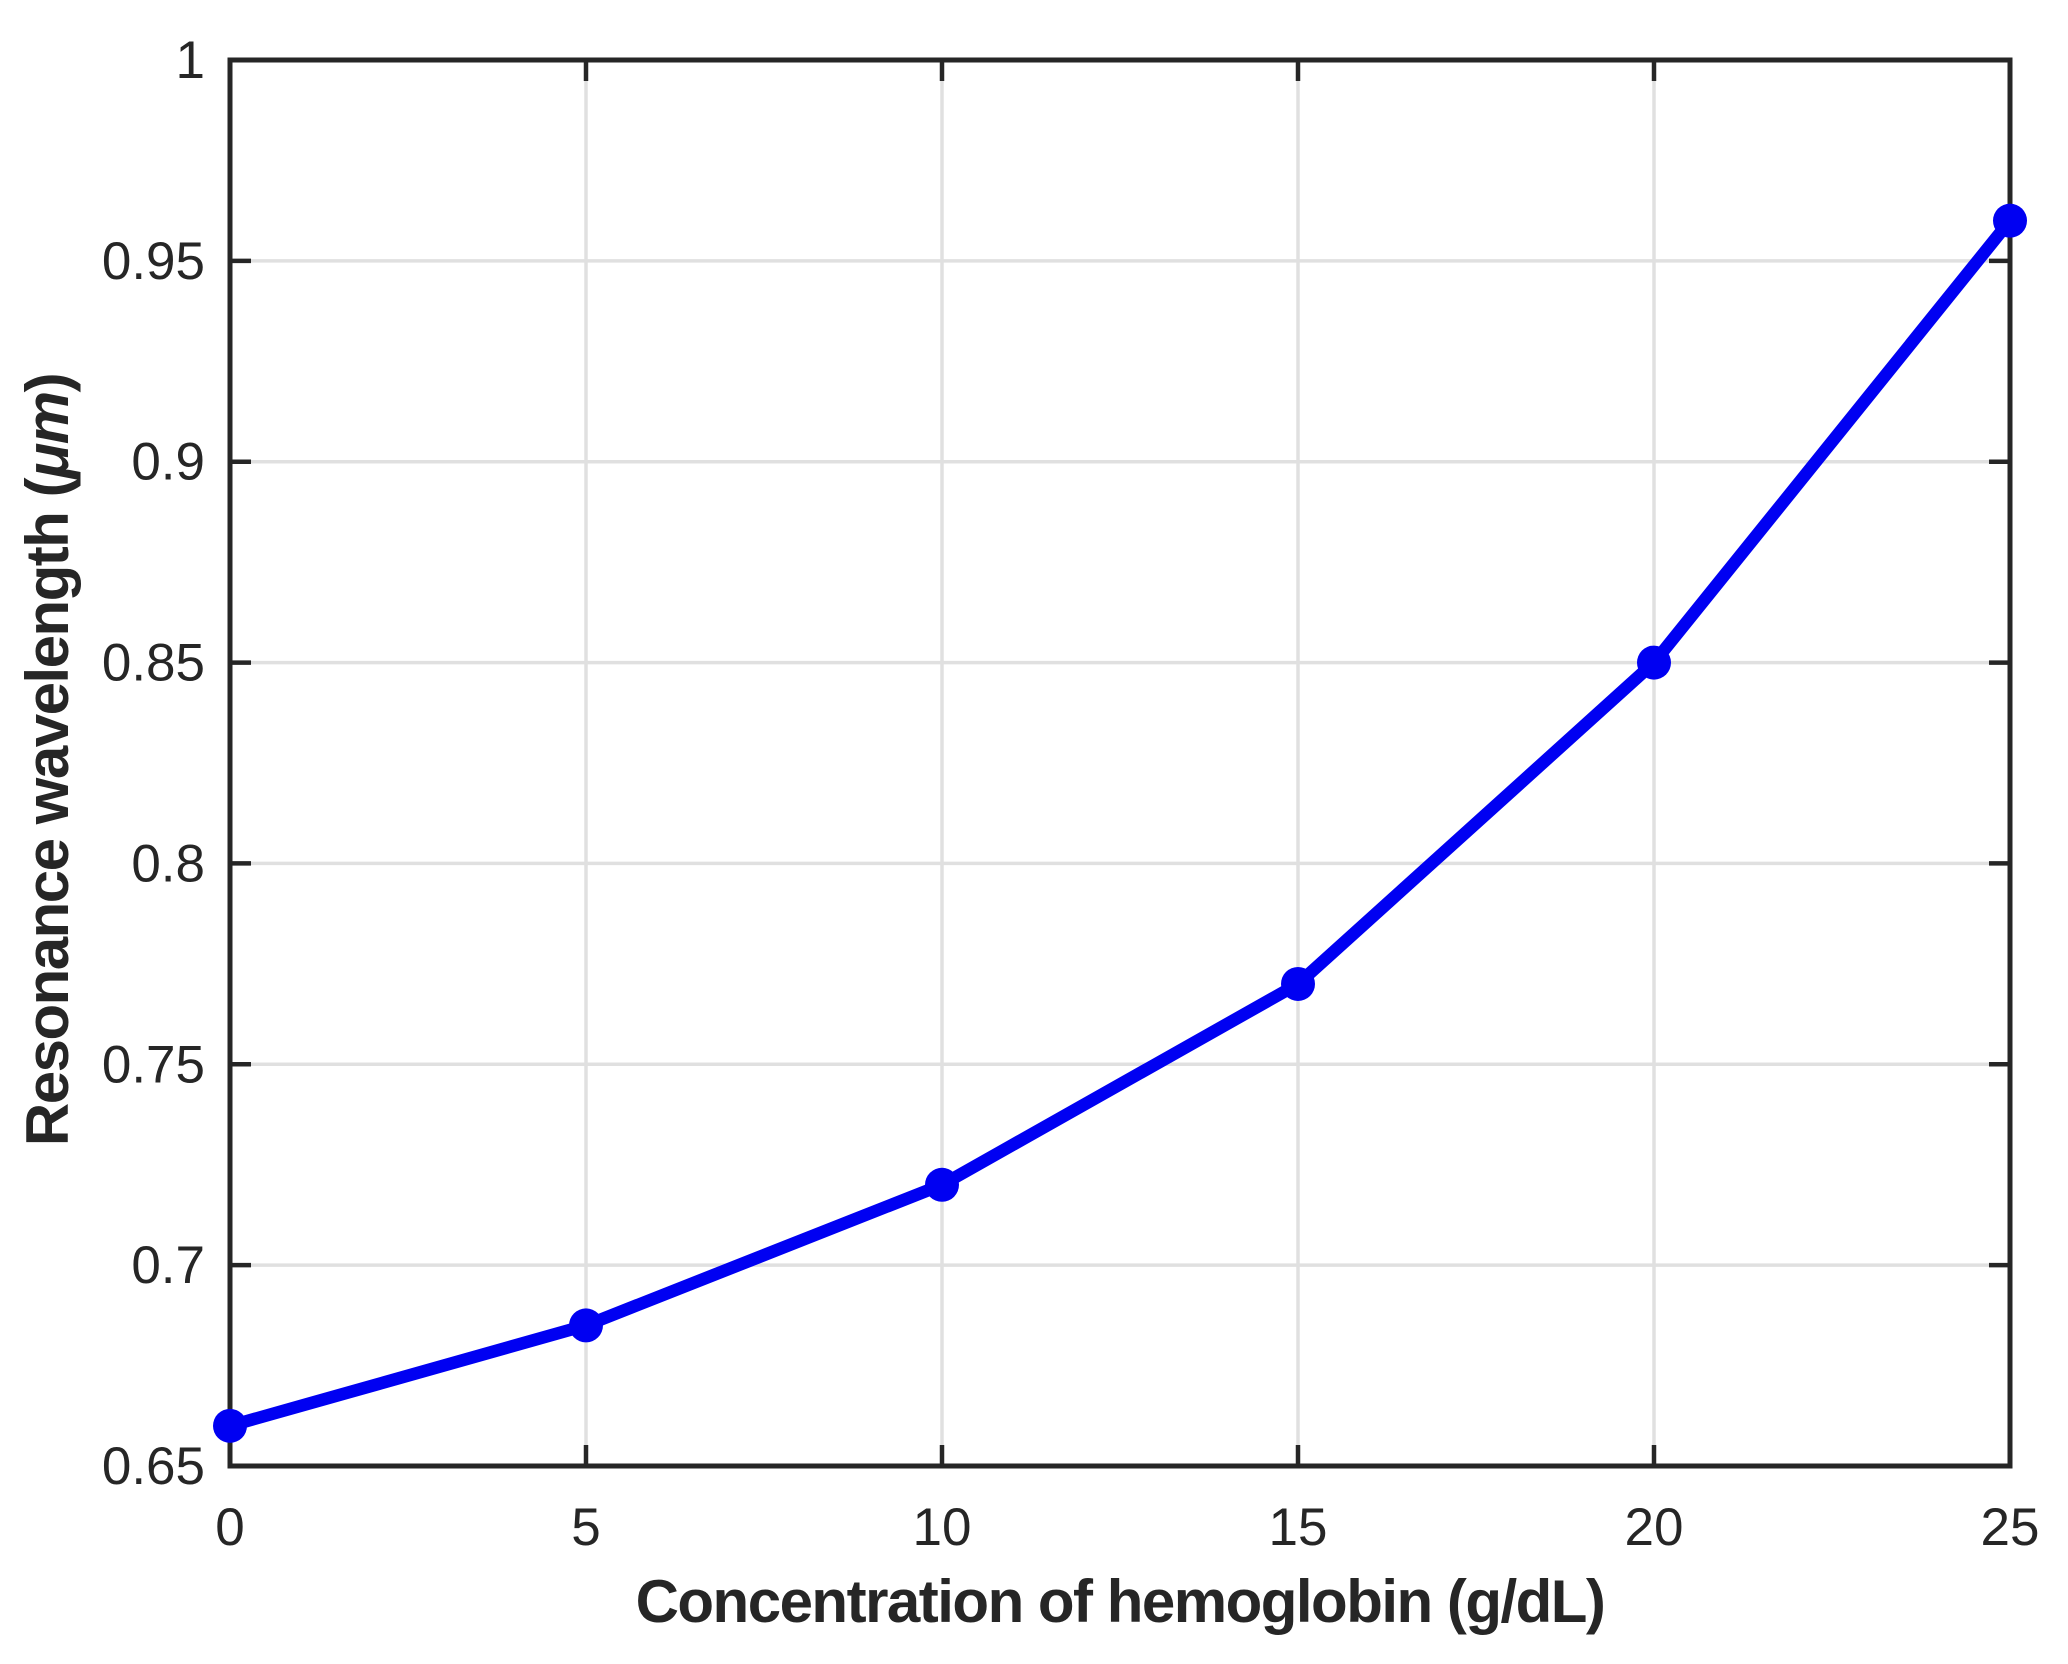 The image size is (2068, 1664). I want to click on x-tick-label: 15, so click(1298, 1527).